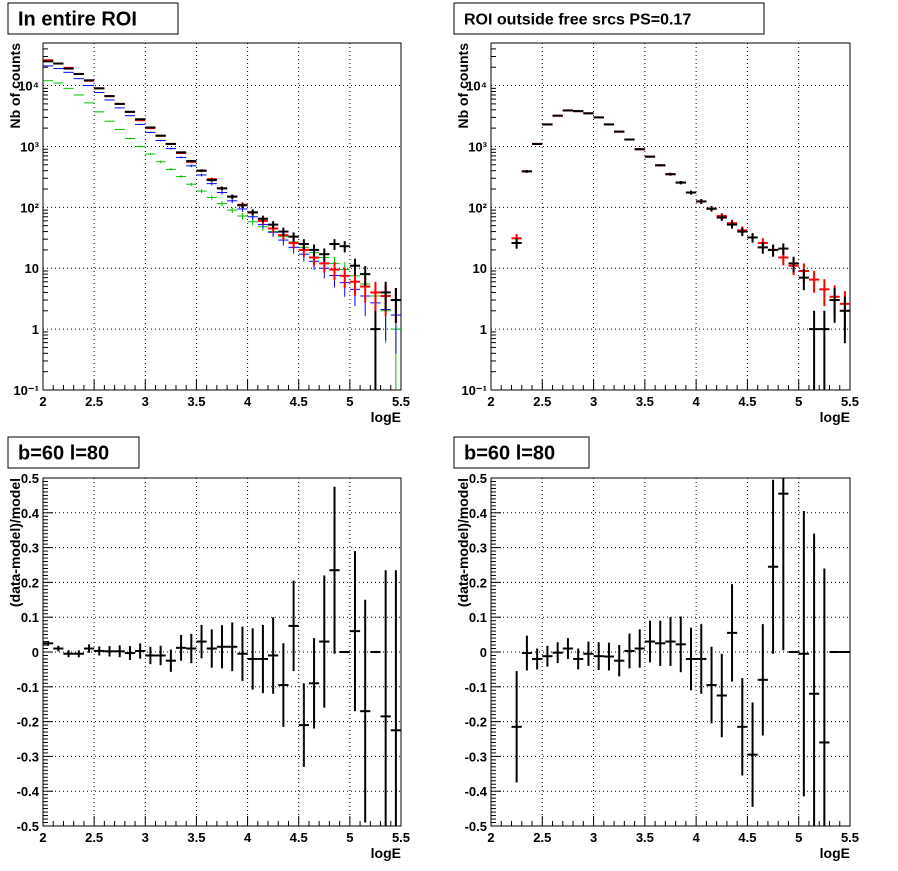 The height and width of the screenshot is (871, 898). What do you see at coordinates (32, 268) in the screenshot?
I see `y-tick-label: 10` at bounding box center [32, 268].